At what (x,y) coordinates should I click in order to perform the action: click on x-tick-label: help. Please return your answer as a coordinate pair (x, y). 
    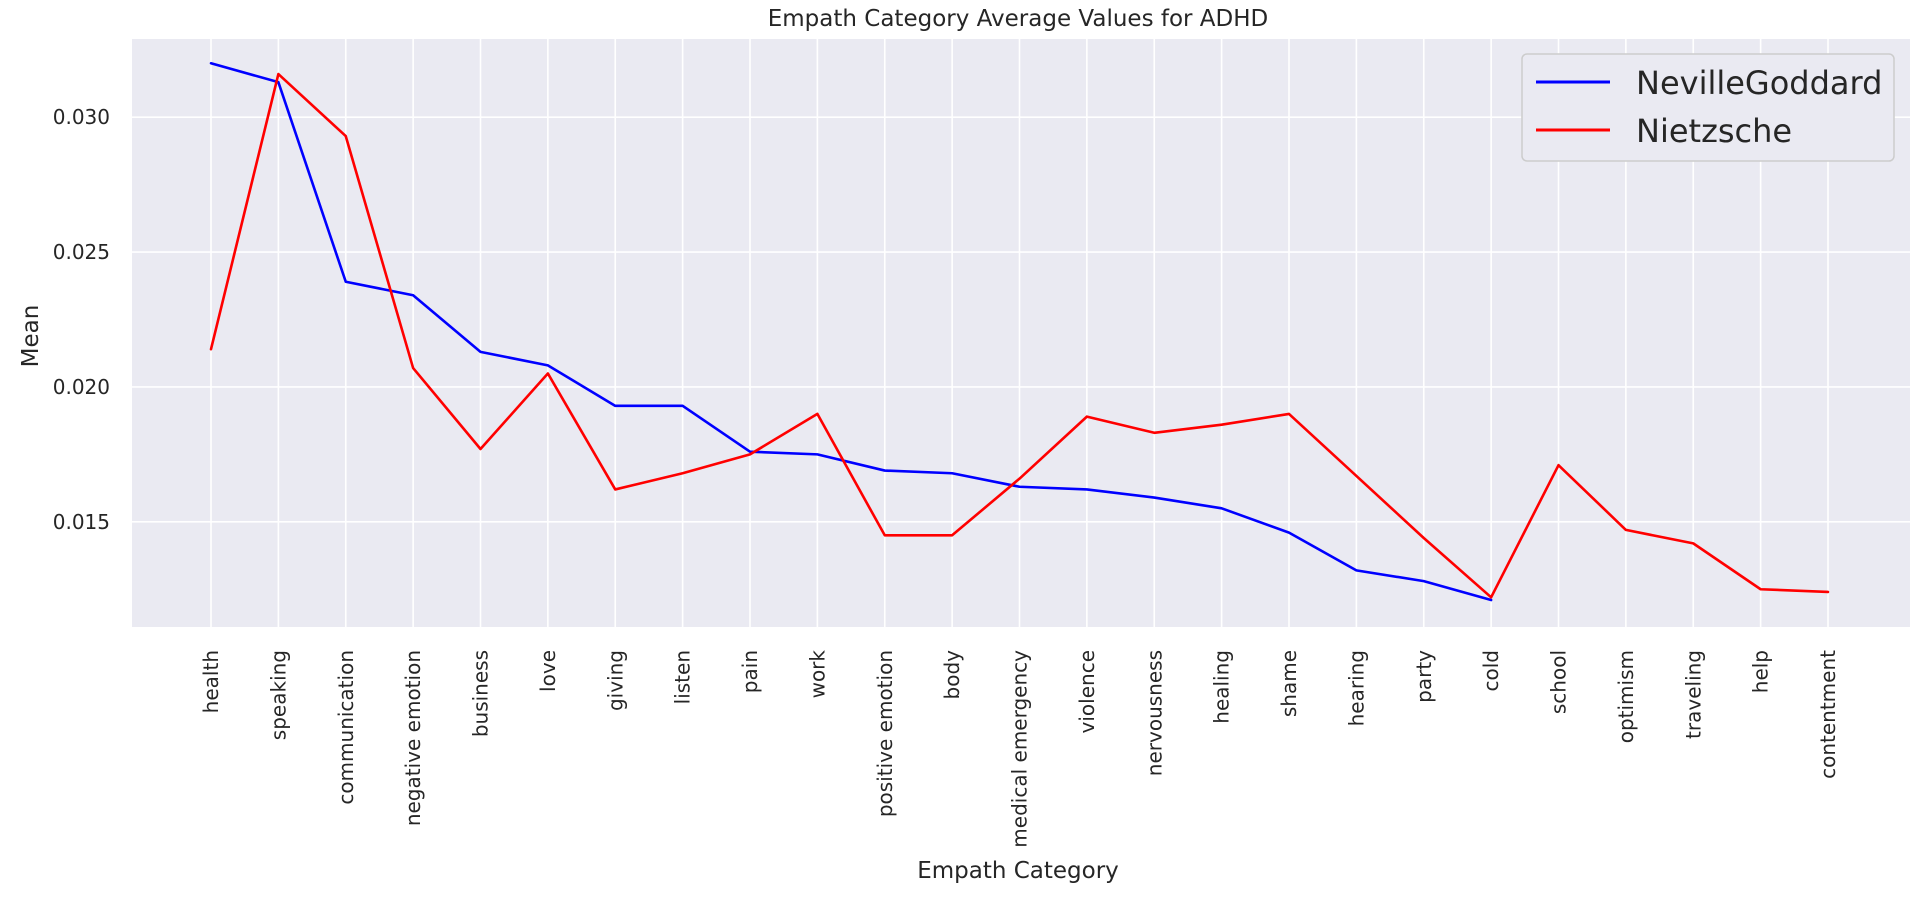
    Looking at the image, I should click on (1761, 671).